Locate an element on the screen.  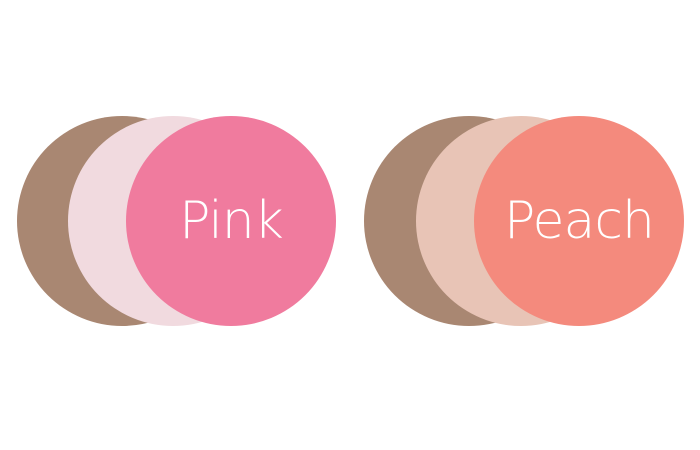
peach-label: Peach is located at coordinates (579, 221).